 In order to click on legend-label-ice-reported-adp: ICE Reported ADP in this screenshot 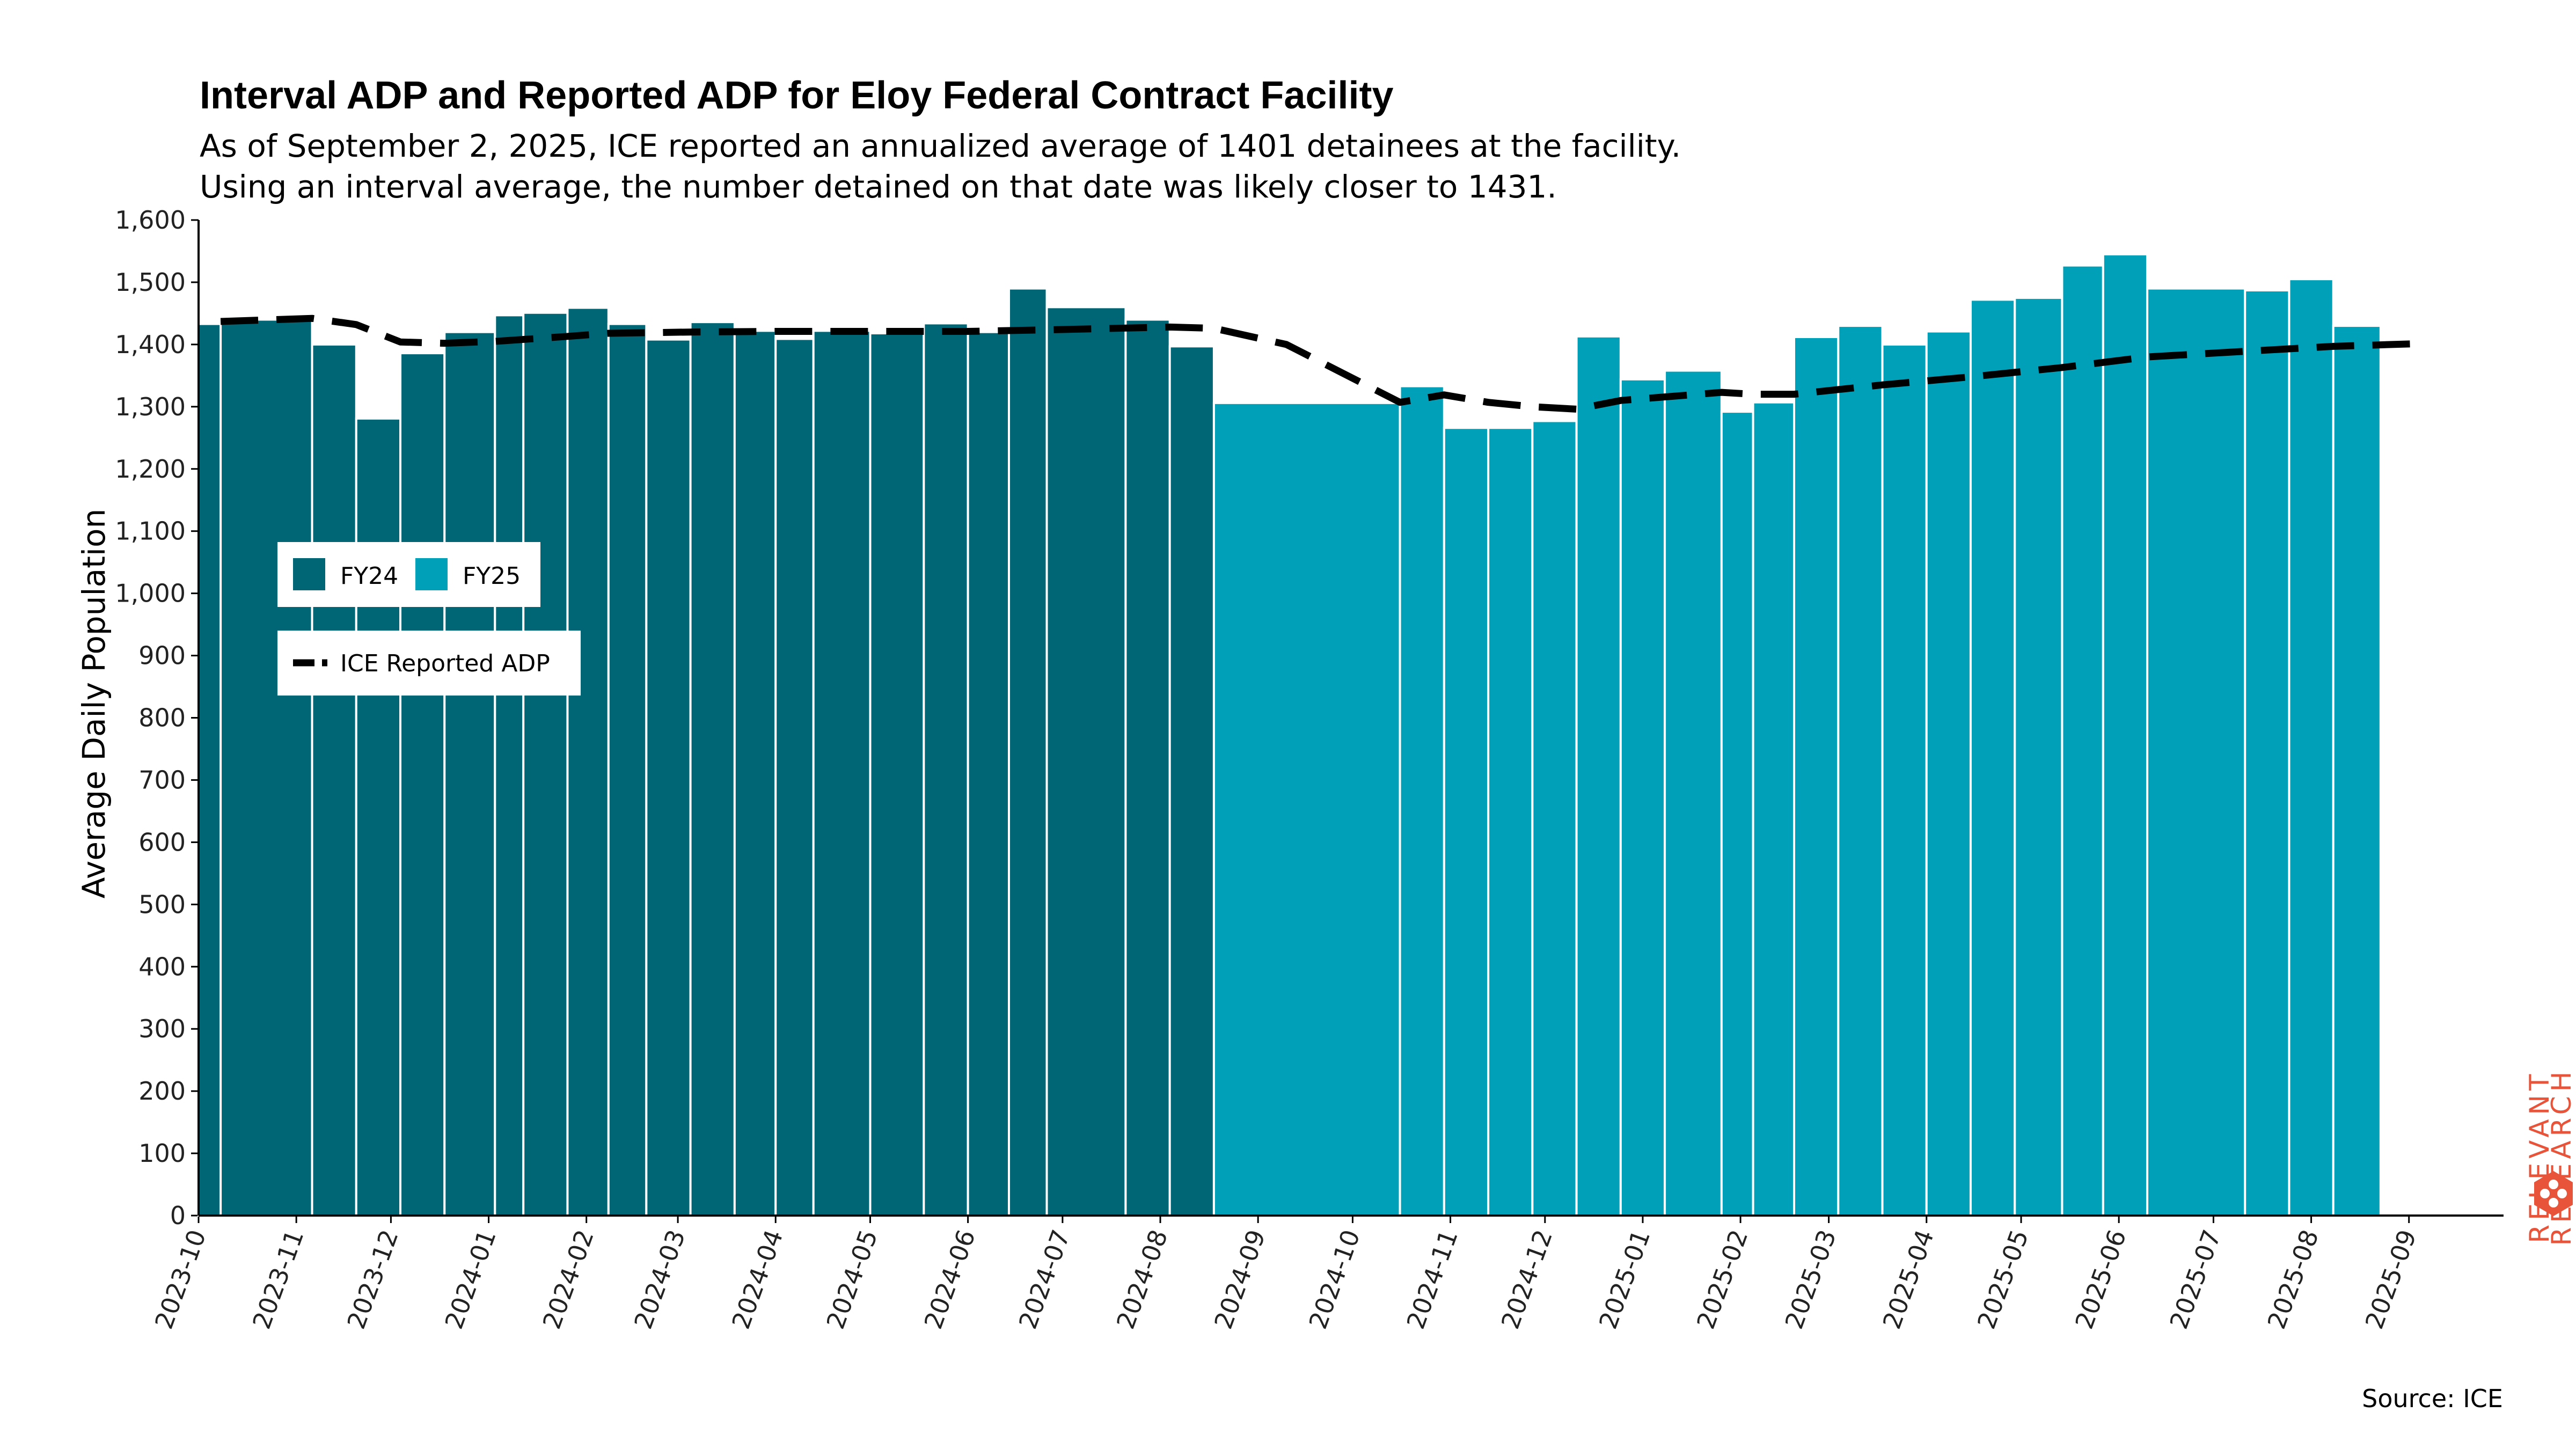, I will do `click(445, 663)`.